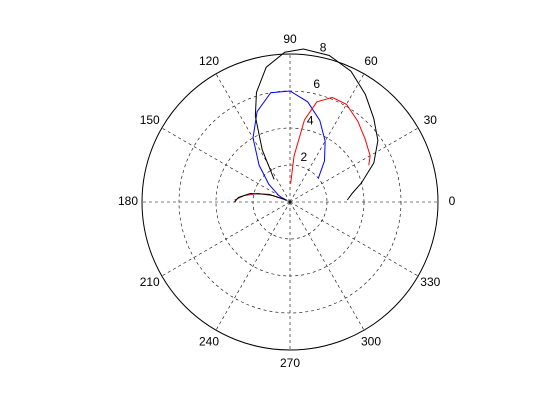  I want to click on theta-tick-label: 330, so click(430, 282).